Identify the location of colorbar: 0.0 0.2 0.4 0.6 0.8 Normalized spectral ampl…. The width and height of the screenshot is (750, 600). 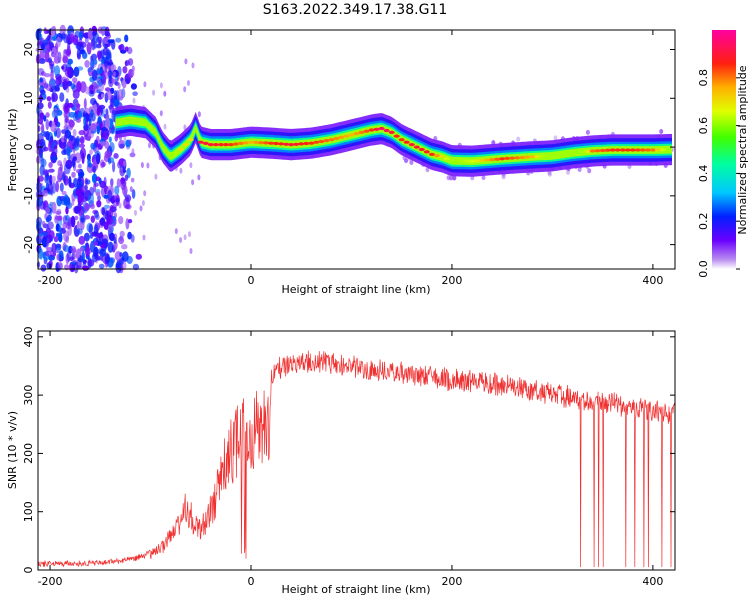
(723, 154).